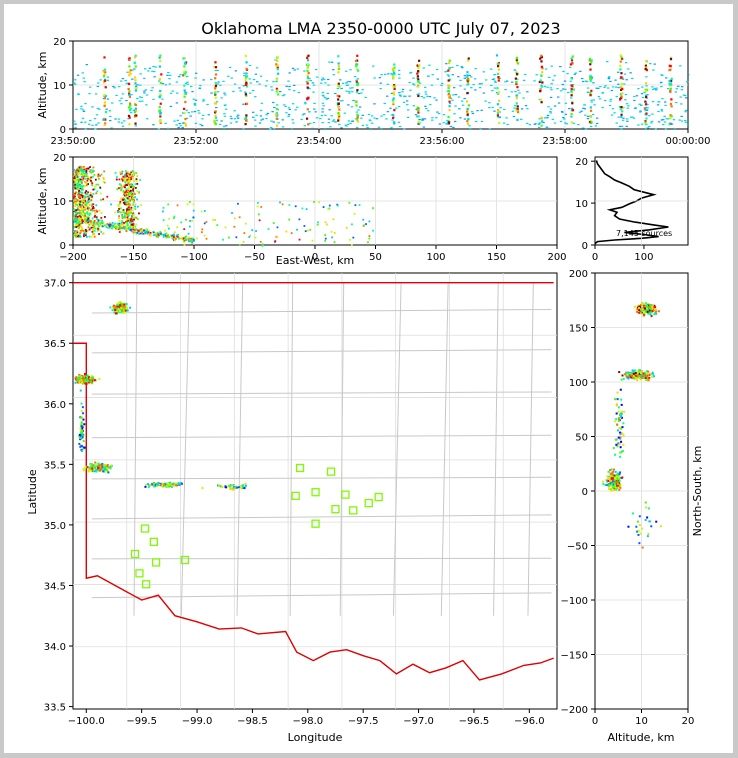  Describe the element at coordinates (252, 721) in the screenshot. I see `map-xtick-label: −98.5` at that location.